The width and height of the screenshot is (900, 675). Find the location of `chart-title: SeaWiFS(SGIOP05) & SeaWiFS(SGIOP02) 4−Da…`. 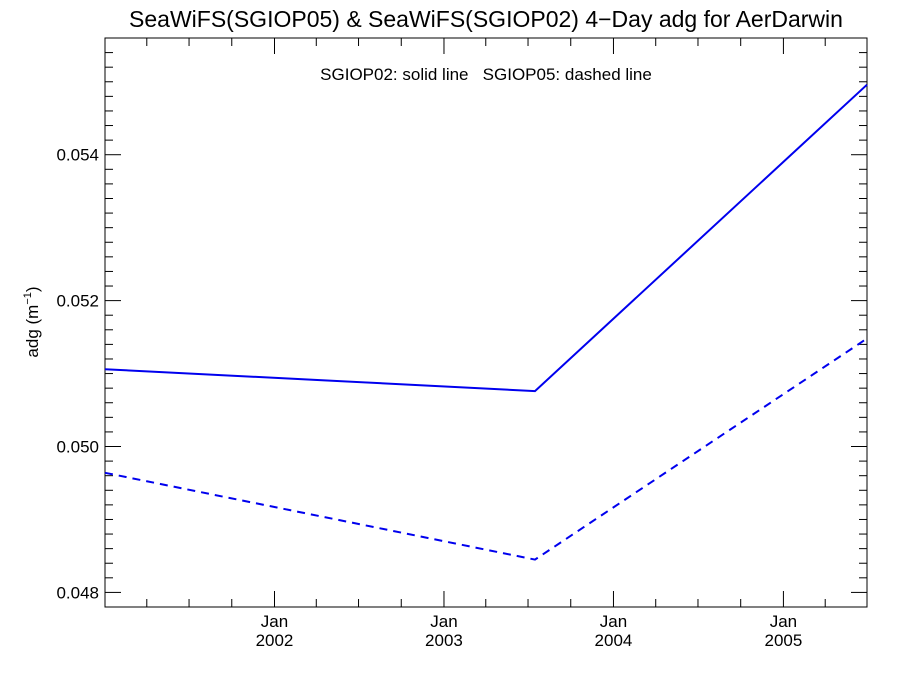

chart-title: SeaWiFS(SGIOP05) & SeaWiFS(SGIOP02) 4−Da… is located at coordinates (486, 19).